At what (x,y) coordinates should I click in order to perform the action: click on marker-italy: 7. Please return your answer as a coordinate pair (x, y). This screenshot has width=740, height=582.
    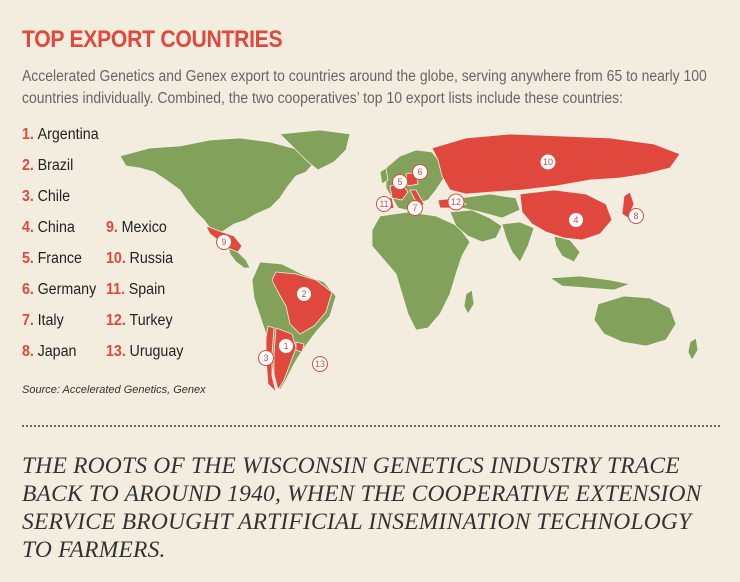
    Looking at the image, I should click on (415, 208).